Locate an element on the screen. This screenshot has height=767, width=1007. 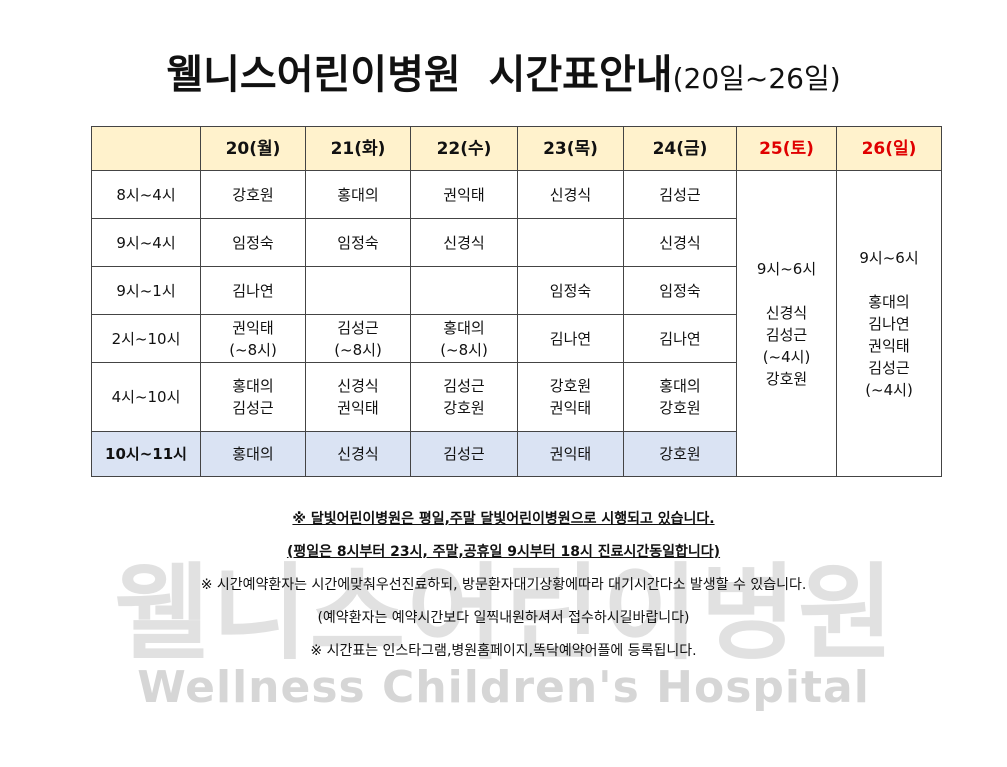
schedule-row: 9시~1시 김나연 임정숙 임정숙 is located at coordinates (516, 290).